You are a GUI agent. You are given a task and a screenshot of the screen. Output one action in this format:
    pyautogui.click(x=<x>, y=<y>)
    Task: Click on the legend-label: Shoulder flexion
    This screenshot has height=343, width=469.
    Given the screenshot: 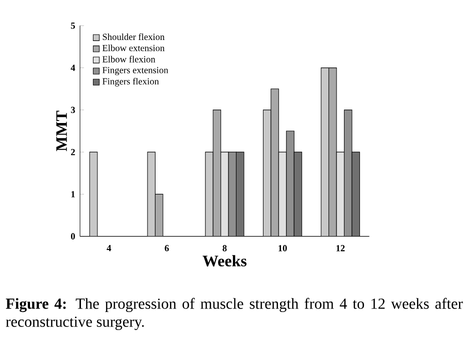 What is the action you would take?
    pyautogui.click(x=133, y=36)
    